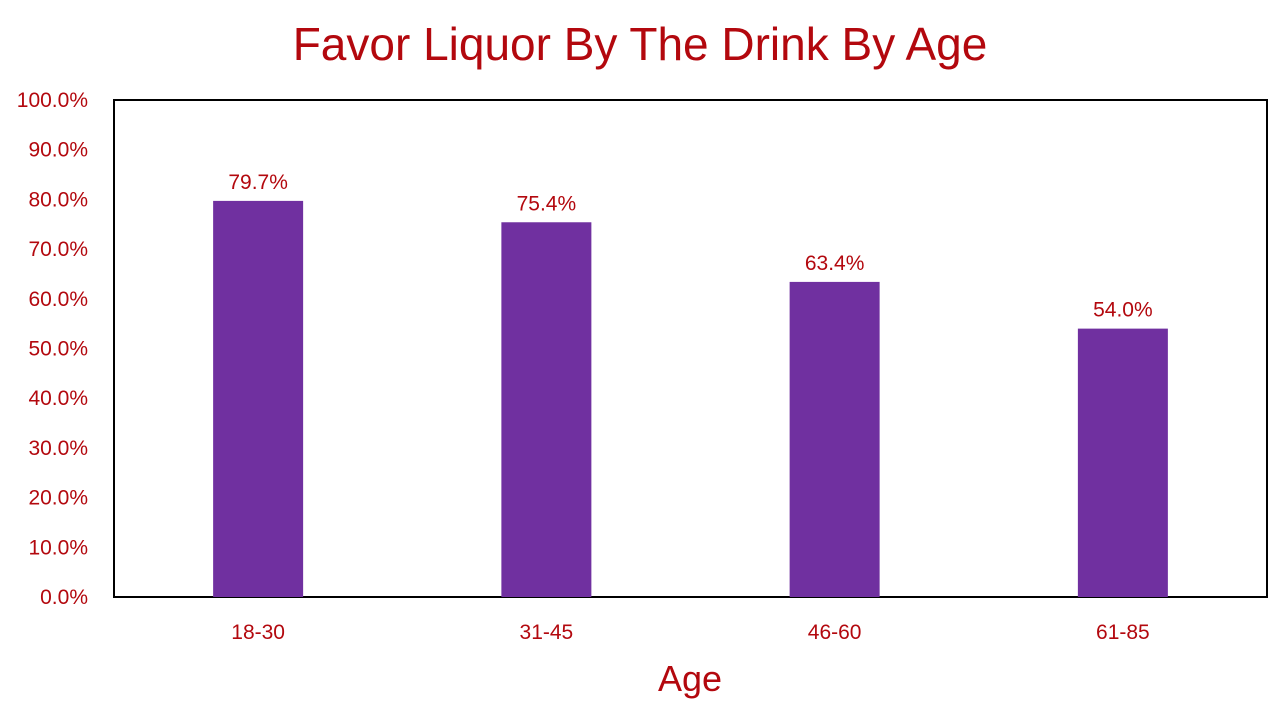 This screenshot has height=720, width=1280. What do you see at coordinates (835, 632) in the screenshot?
I see `x-tick-label: 46-60` at bounding box center [835, 632].